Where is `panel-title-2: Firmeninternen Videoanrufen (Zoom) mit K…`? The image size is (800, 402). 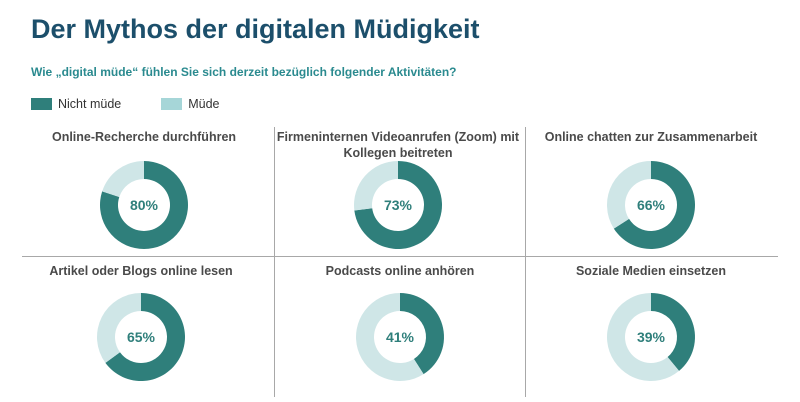 panel-title-2: Firmeninternen Videoanrufen (Zoom) mit K… is located at coordinates (398, 145).